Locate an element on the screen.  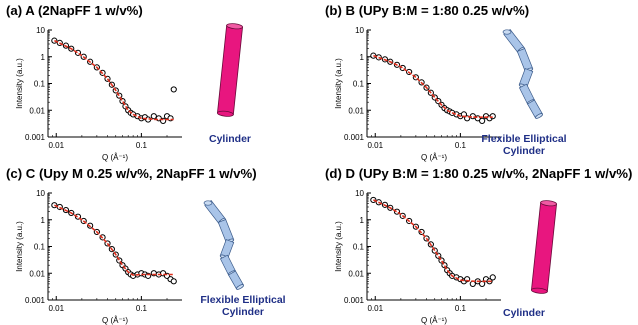
panel-title: (b) B (UPy B:M = 1:80 0.25 w/v%) is located at coordinates (427, 10).